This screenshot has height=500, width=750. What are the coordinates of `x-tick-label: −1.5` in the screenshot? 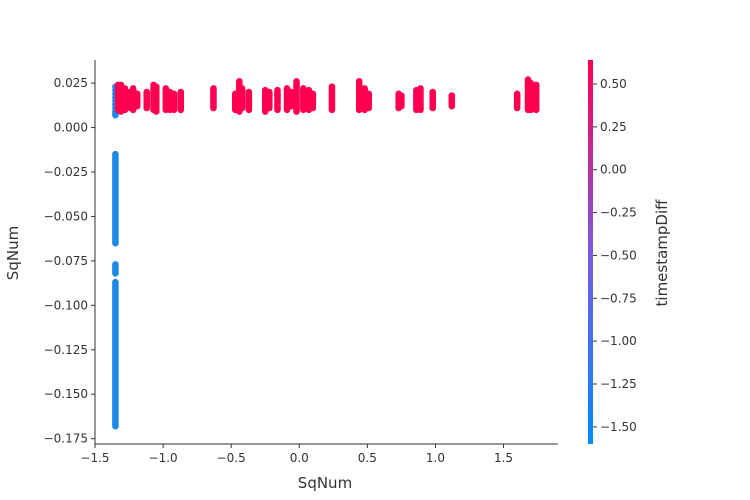 It's located at (94, 458).